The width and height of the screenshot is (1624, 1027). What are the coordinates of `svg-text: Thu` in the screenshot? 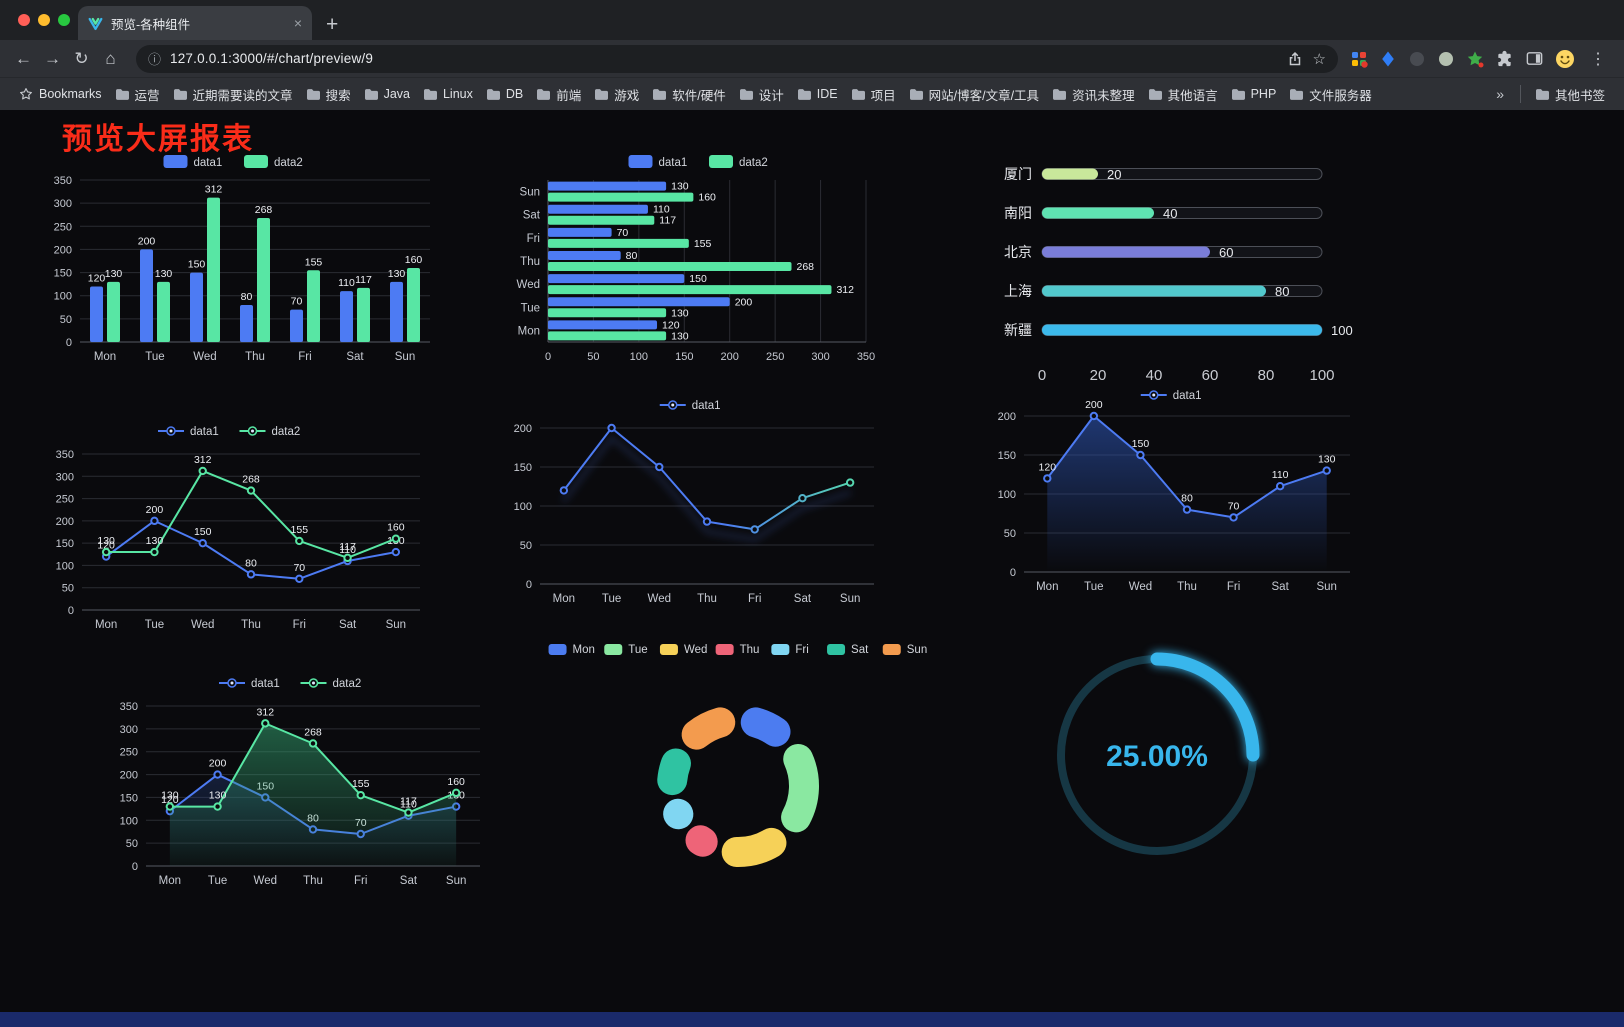 It's located at (313, 881).